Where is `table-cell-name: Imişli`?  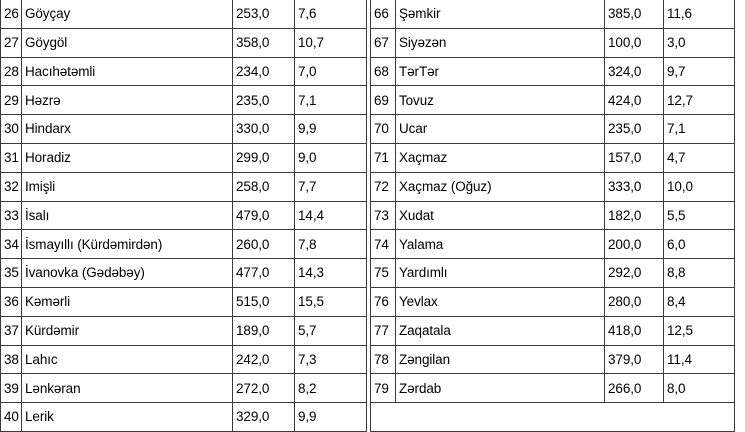 table-cell-name: Imişli is located at coordinates (127, 186).